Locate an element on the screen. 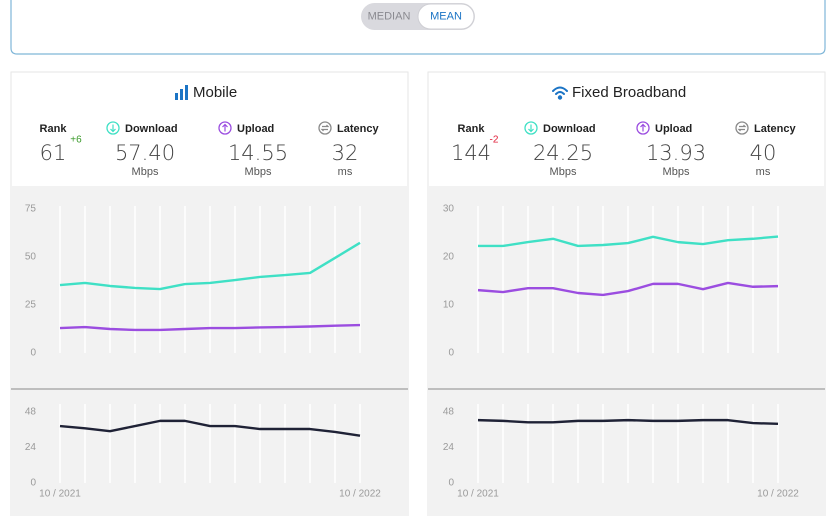 This screenshot has width=835, height=516. toggle-option: MEAN is located at coordinates (446, 16).